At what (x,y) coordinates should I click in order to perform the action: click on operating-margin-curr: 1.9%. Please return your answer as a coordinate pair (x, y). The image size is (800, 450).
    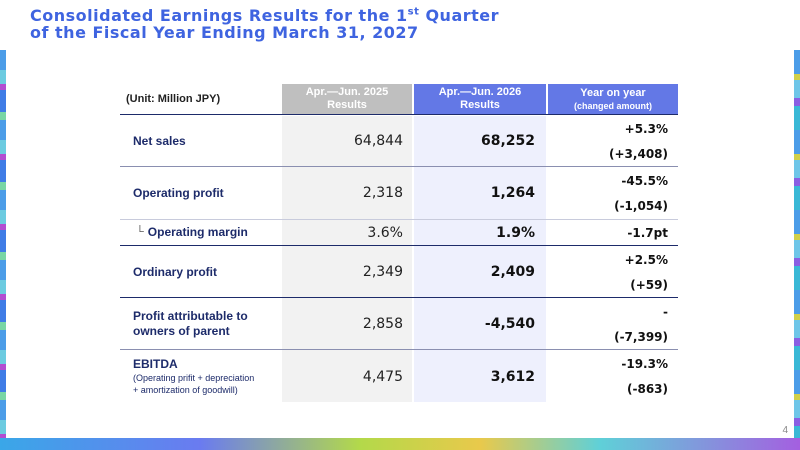
    Looking at the image, I should click on (515, 232).